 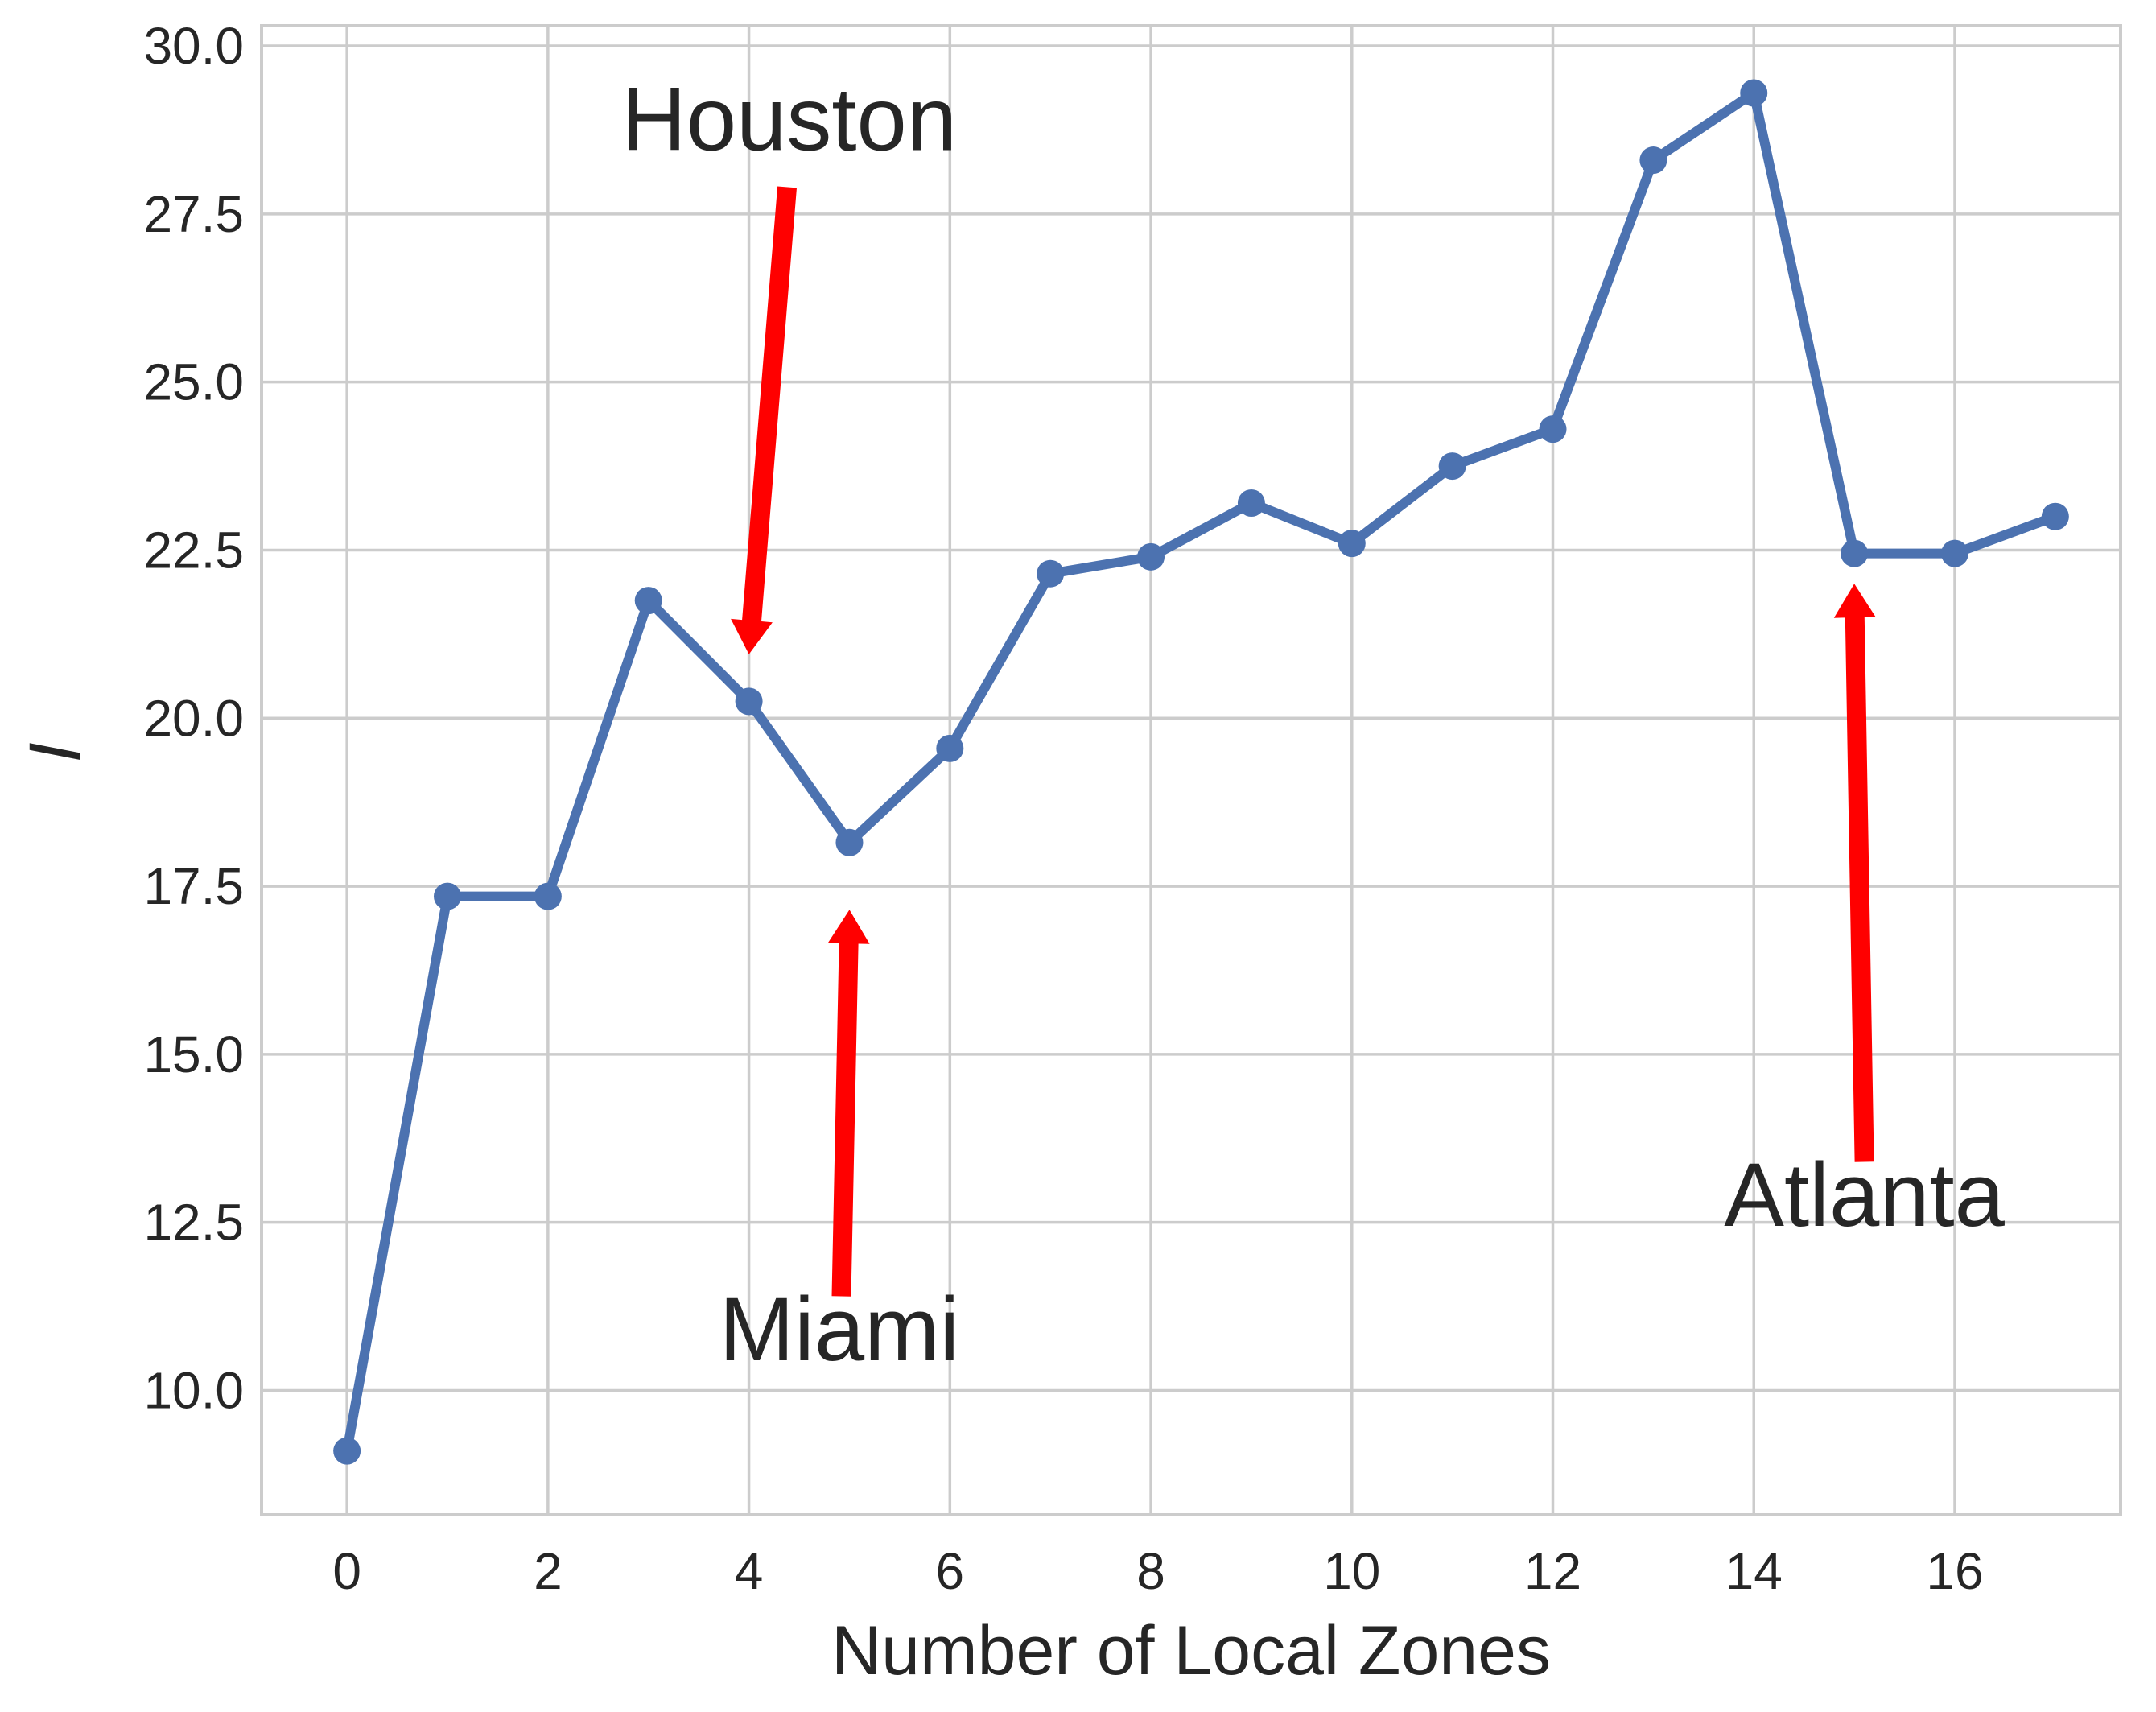 I want to click on atlanta-label: Atlanta, so click(x=1864, y=1195).